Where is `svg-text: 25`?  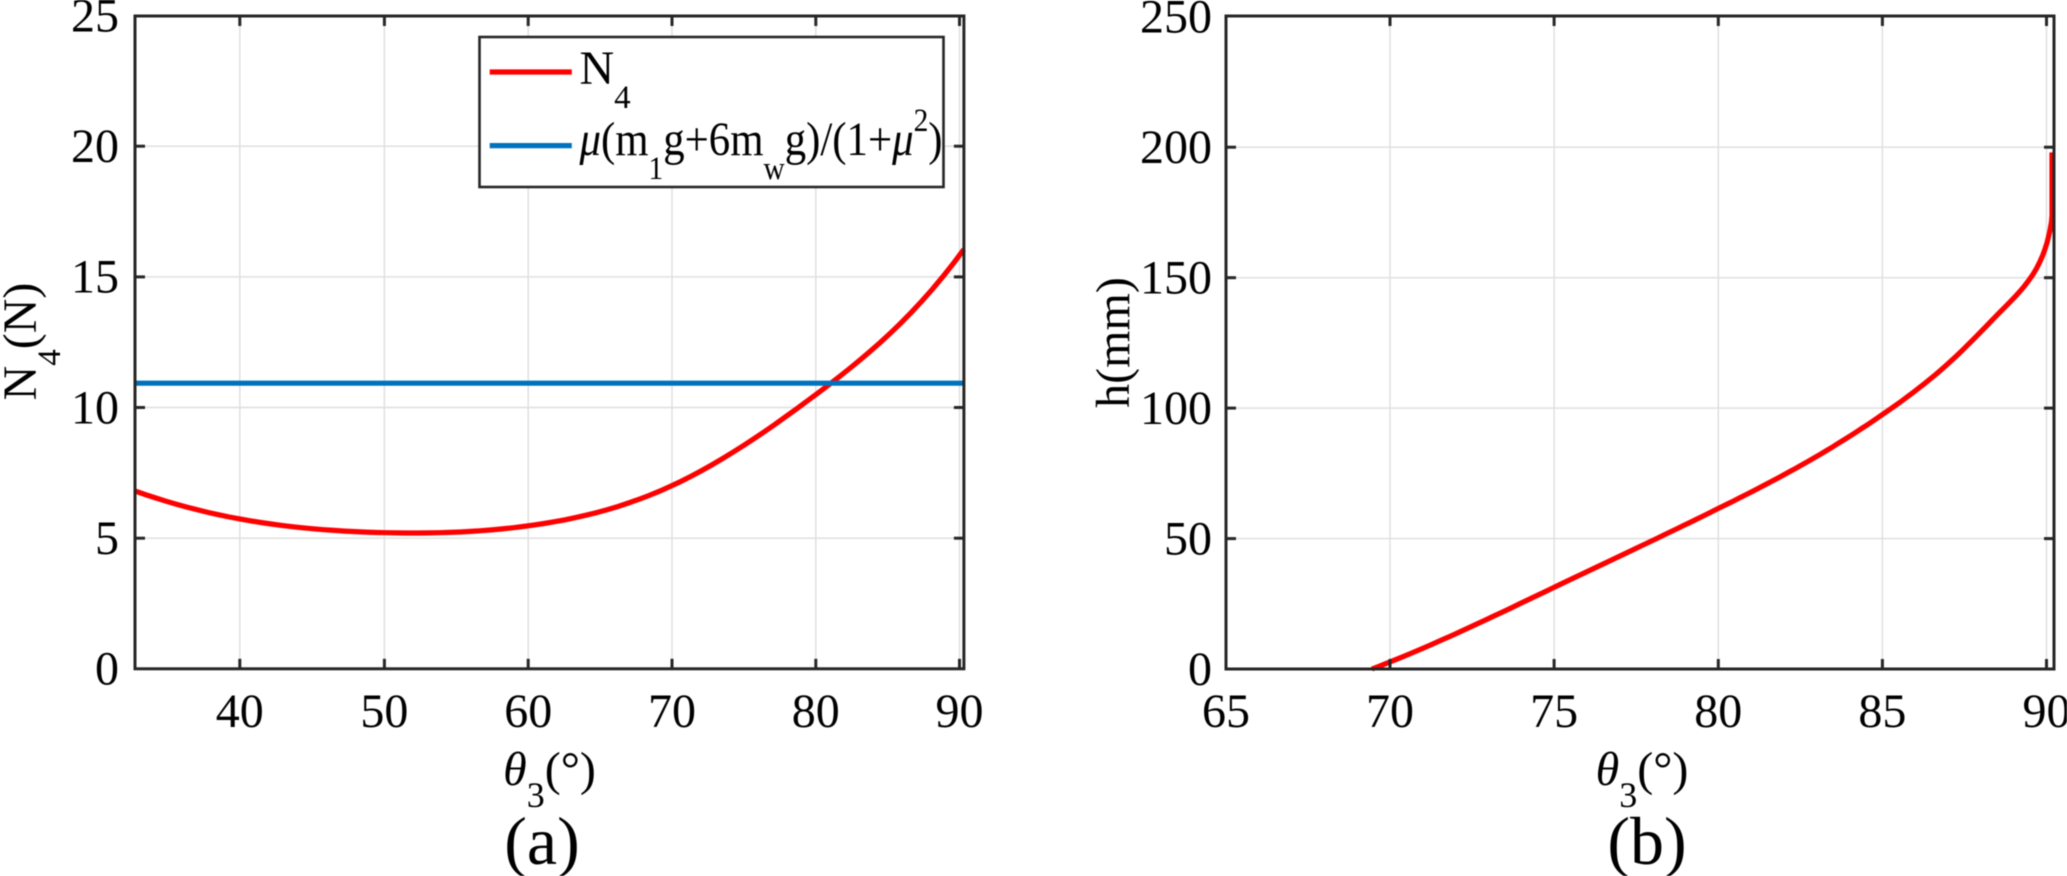
svg-text: 25 is located at coordinates (95, 21).